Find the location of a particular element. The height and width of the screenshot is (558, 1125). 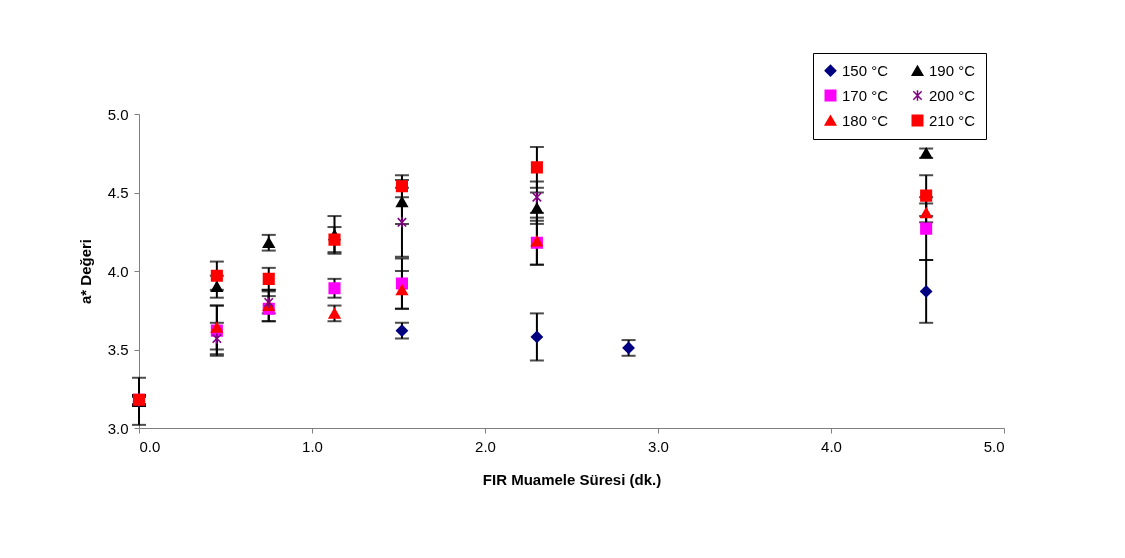

x-tick-label: 3.0 is located at coordinates (658, 446).